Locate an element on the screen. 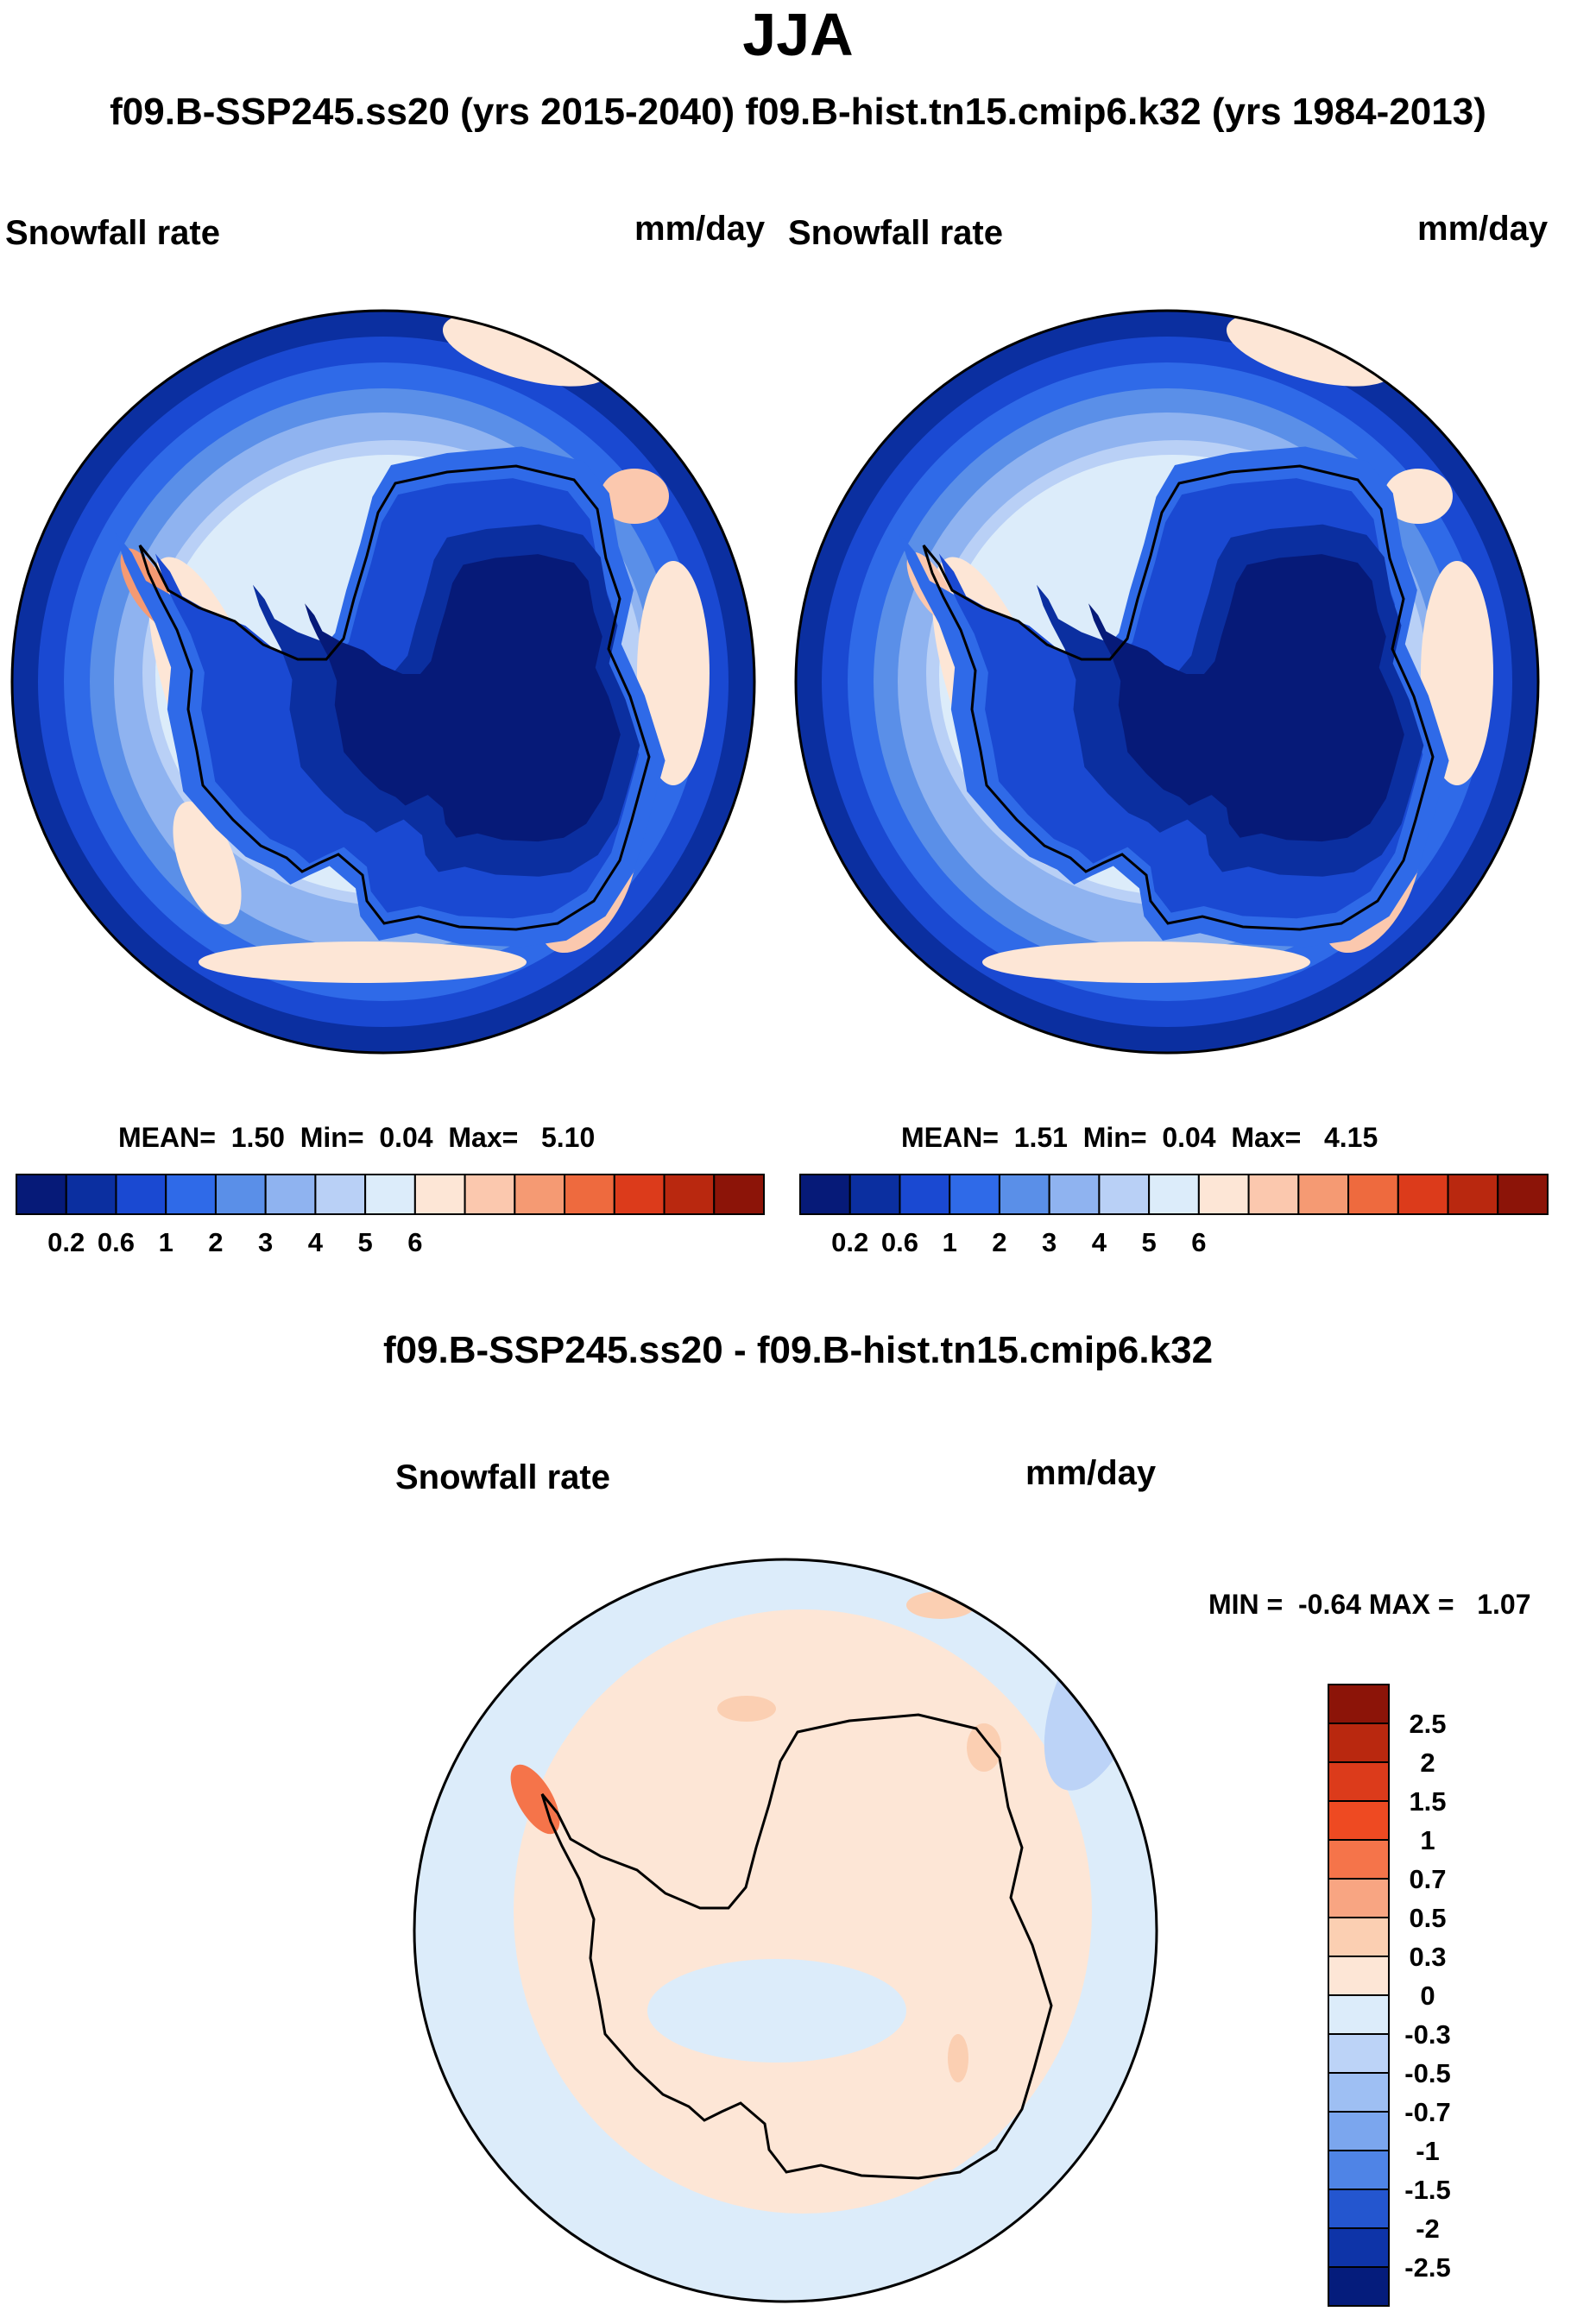 The image size is (1596, 2324). left-colorbar-tick-label: 0.6 is located at coordinates (117, 1242).